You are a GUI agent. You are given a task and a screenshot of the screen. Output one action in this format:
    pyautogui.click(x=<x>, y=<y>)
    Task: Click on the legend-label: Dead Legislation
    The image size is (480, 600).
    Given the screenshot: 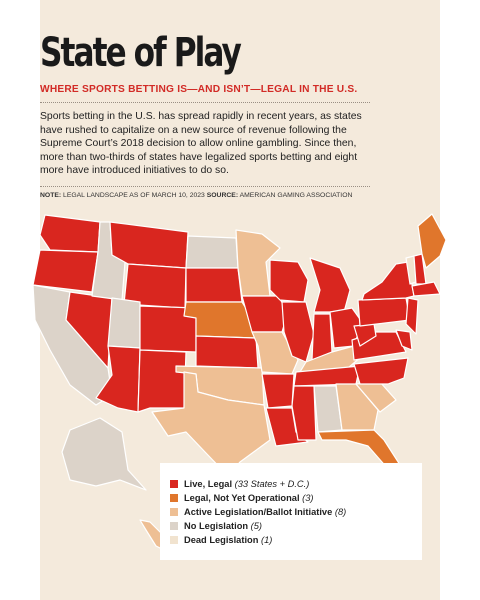 What is the action you would take?
    pyautogui.click(x=221, y=540)
    